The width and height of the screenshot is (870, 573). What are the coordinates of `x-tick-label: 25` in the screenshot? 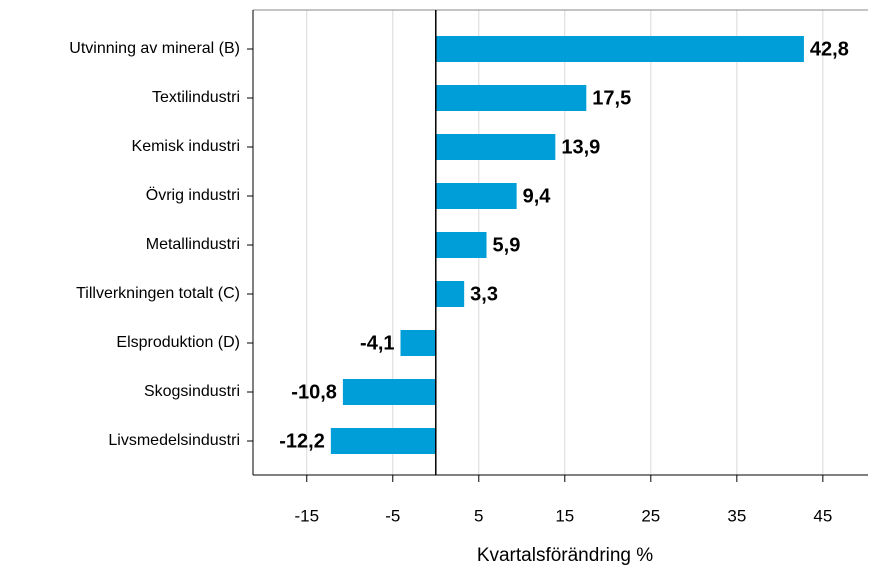 It's located at (650, 515).